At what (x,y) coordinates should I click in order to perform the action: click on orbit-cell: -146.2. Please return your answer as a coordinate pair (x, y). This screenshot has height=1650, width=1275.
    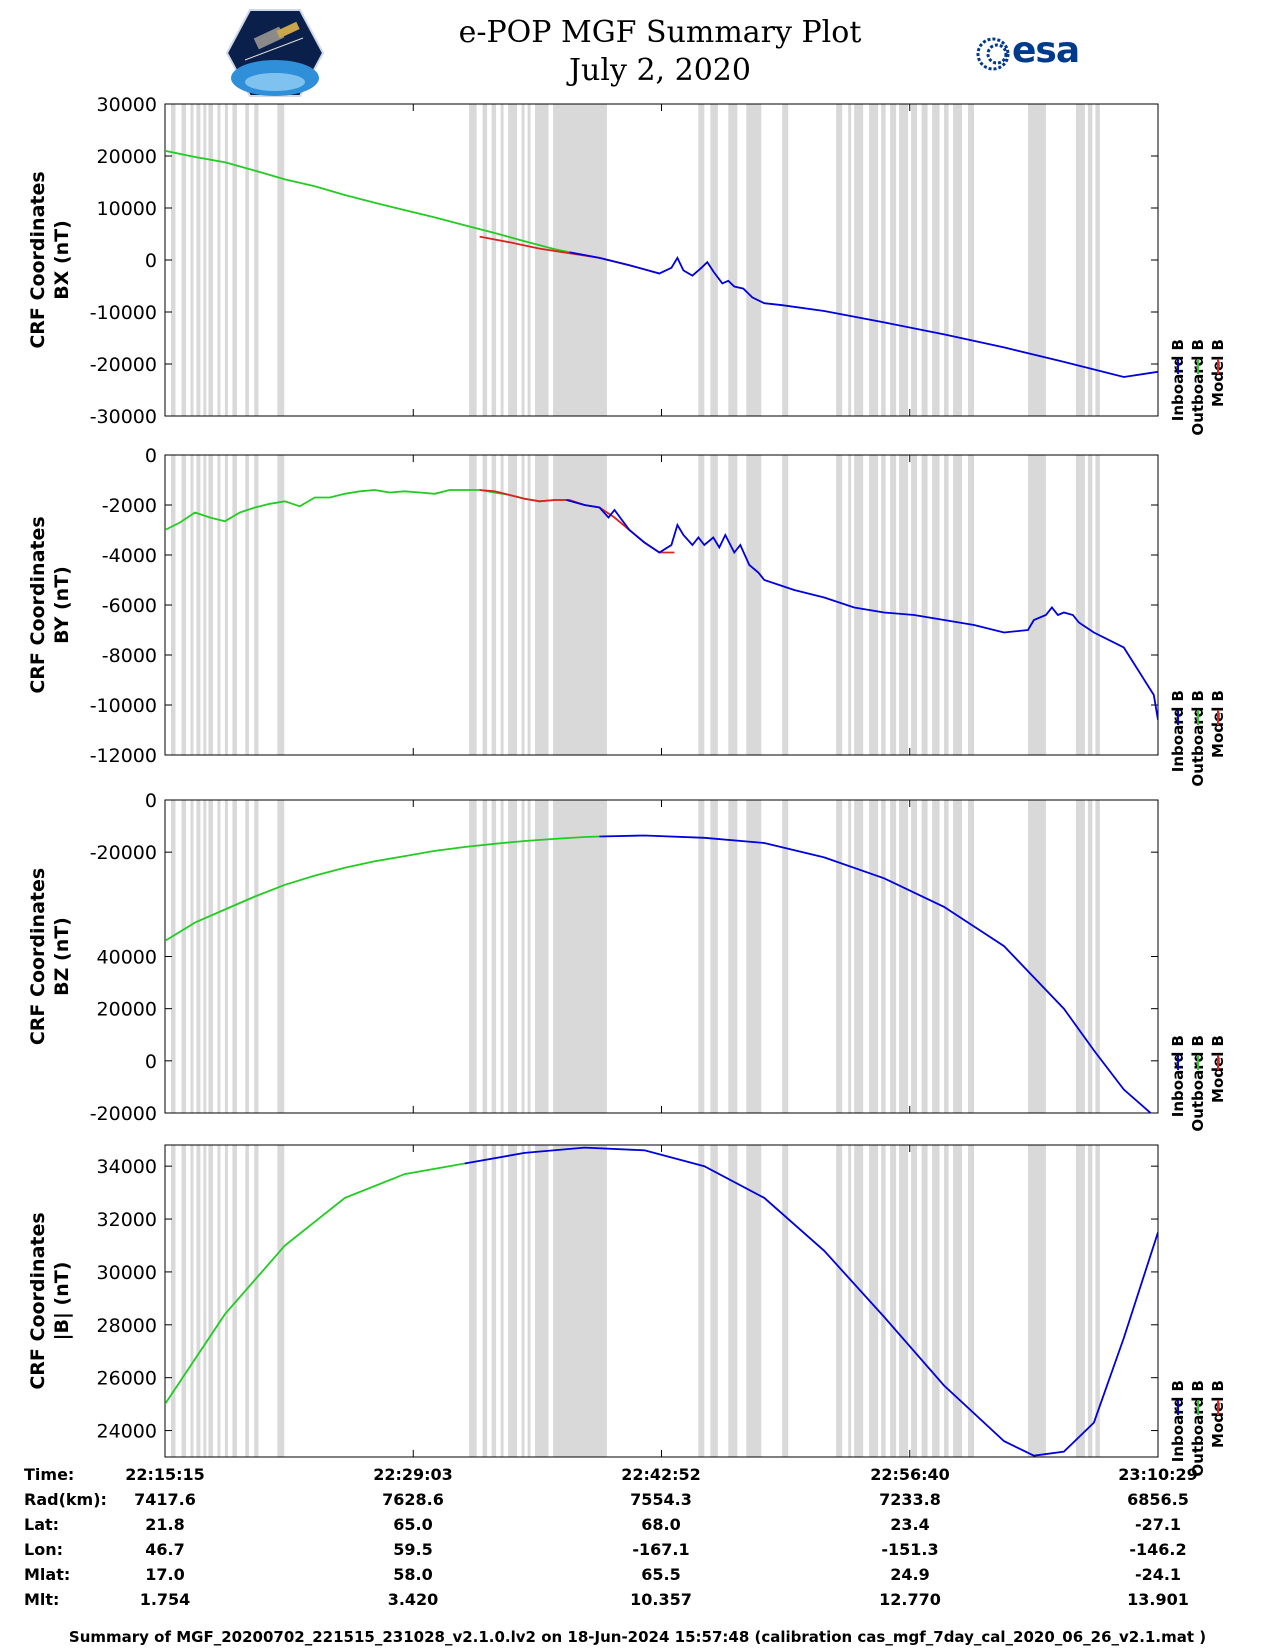
    Looking at the image, I should click on (1157, 1549).